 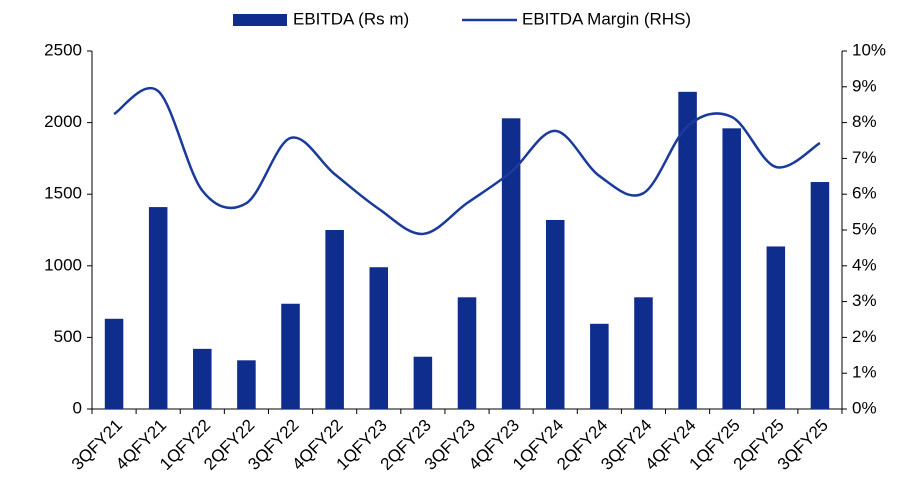 I want to click on y-tick-label: 2500, so click(x=63, y=49).